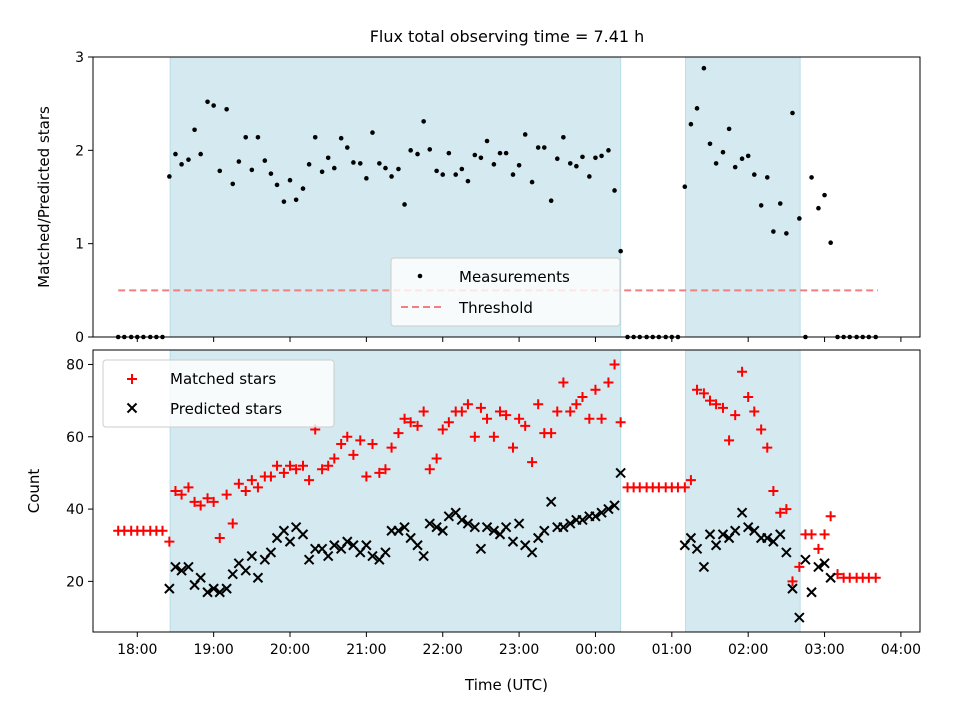 The image size is (960, 720). I want to click on legend-label-threshold: Threshold, so click(495, 308).